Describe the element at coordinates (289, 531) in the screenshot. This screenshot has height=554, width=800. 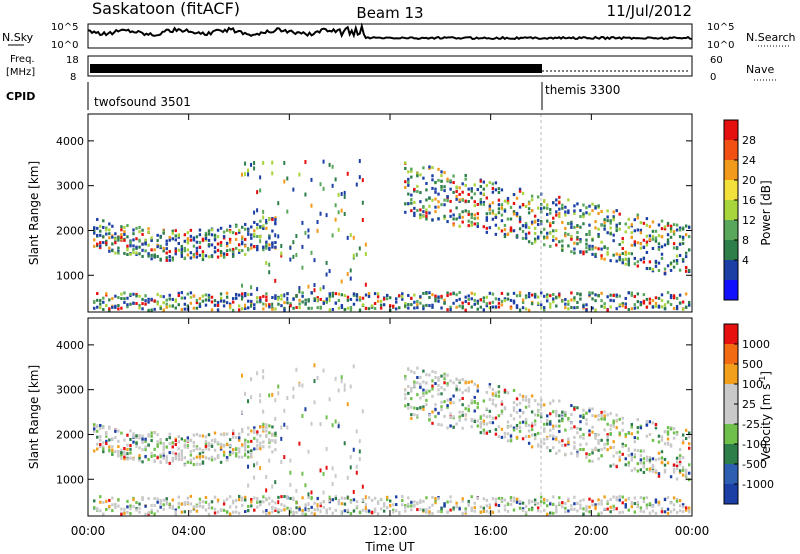
I see `xtick-label: 08:00` at that location.